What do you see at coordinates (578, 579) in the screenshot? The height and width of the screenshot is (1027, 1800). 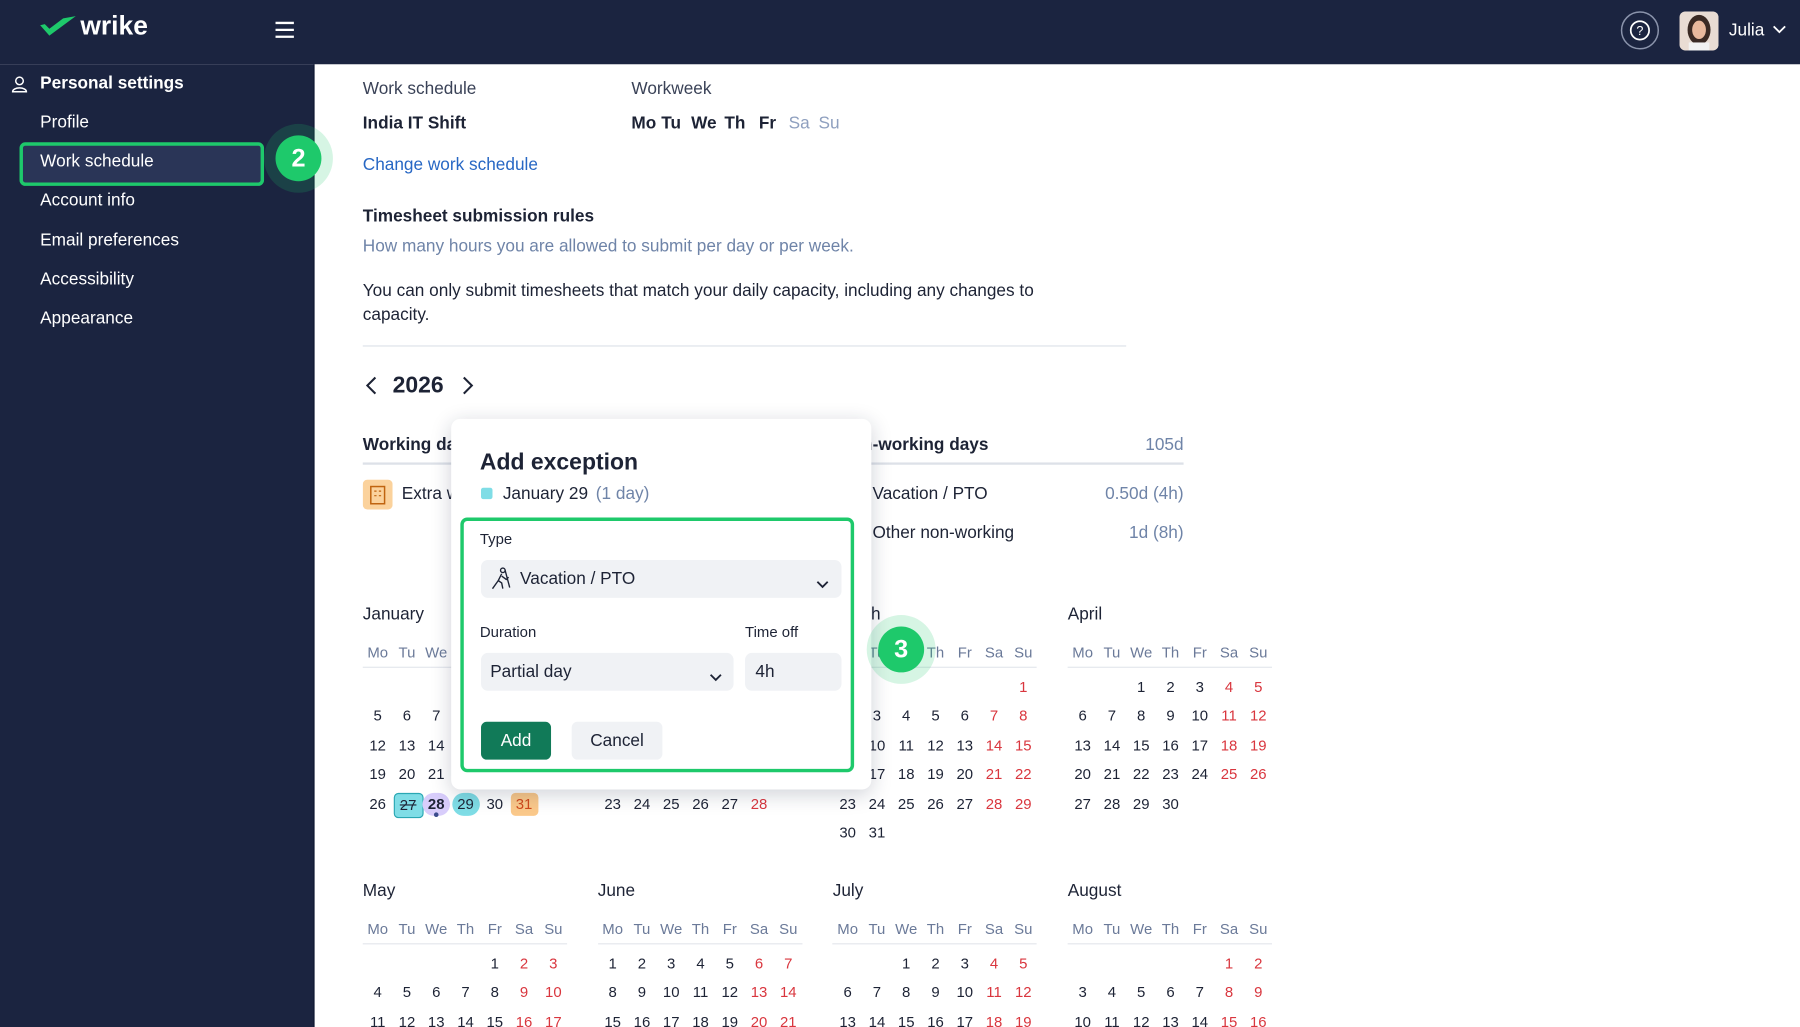 I see `type-value: Vacation / PTO` at bounding box center [578, 579].